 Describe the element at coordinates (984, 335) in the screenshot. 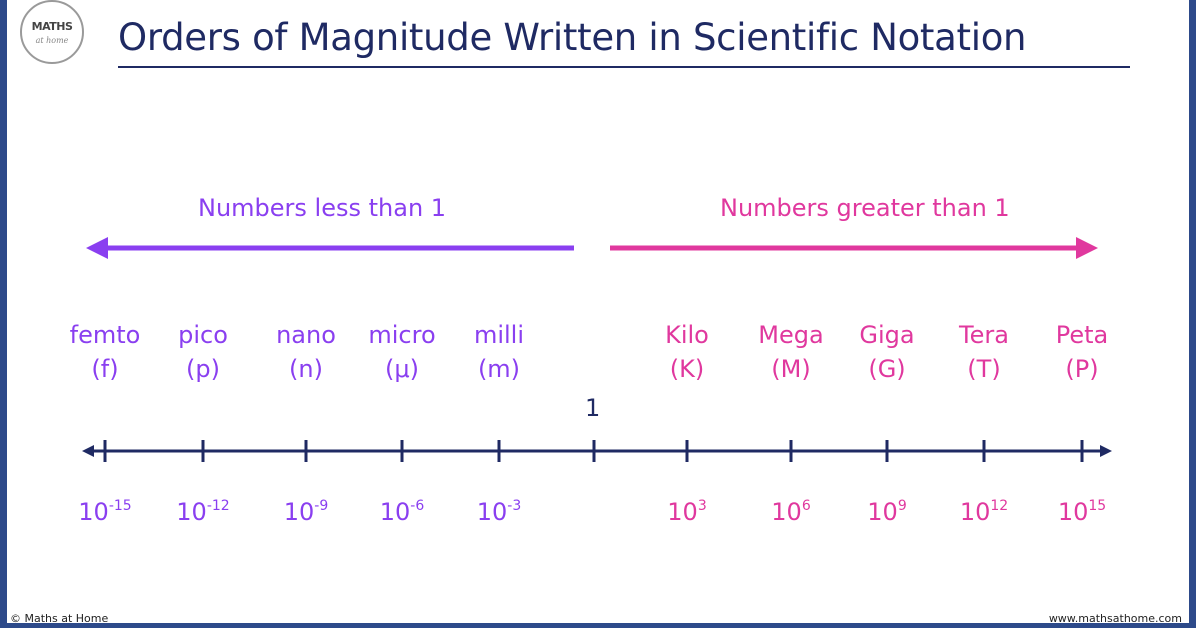

I see `prefix-name: Tera` at that location.